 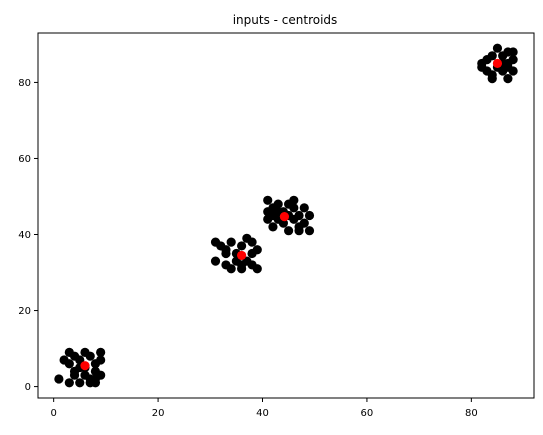 What do you see at coordinates (28, 387) in the screenshot?
I see `y-tick-label: 0` at bounding box center [28, 387].